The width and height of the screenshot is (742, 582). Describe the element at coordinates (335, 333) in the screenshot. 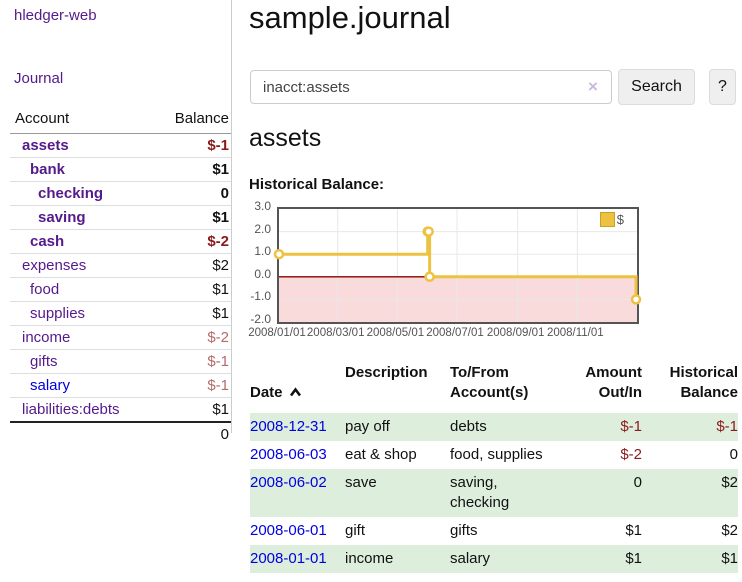

I see `x-axis-tick: 2008/03/01` at that location.